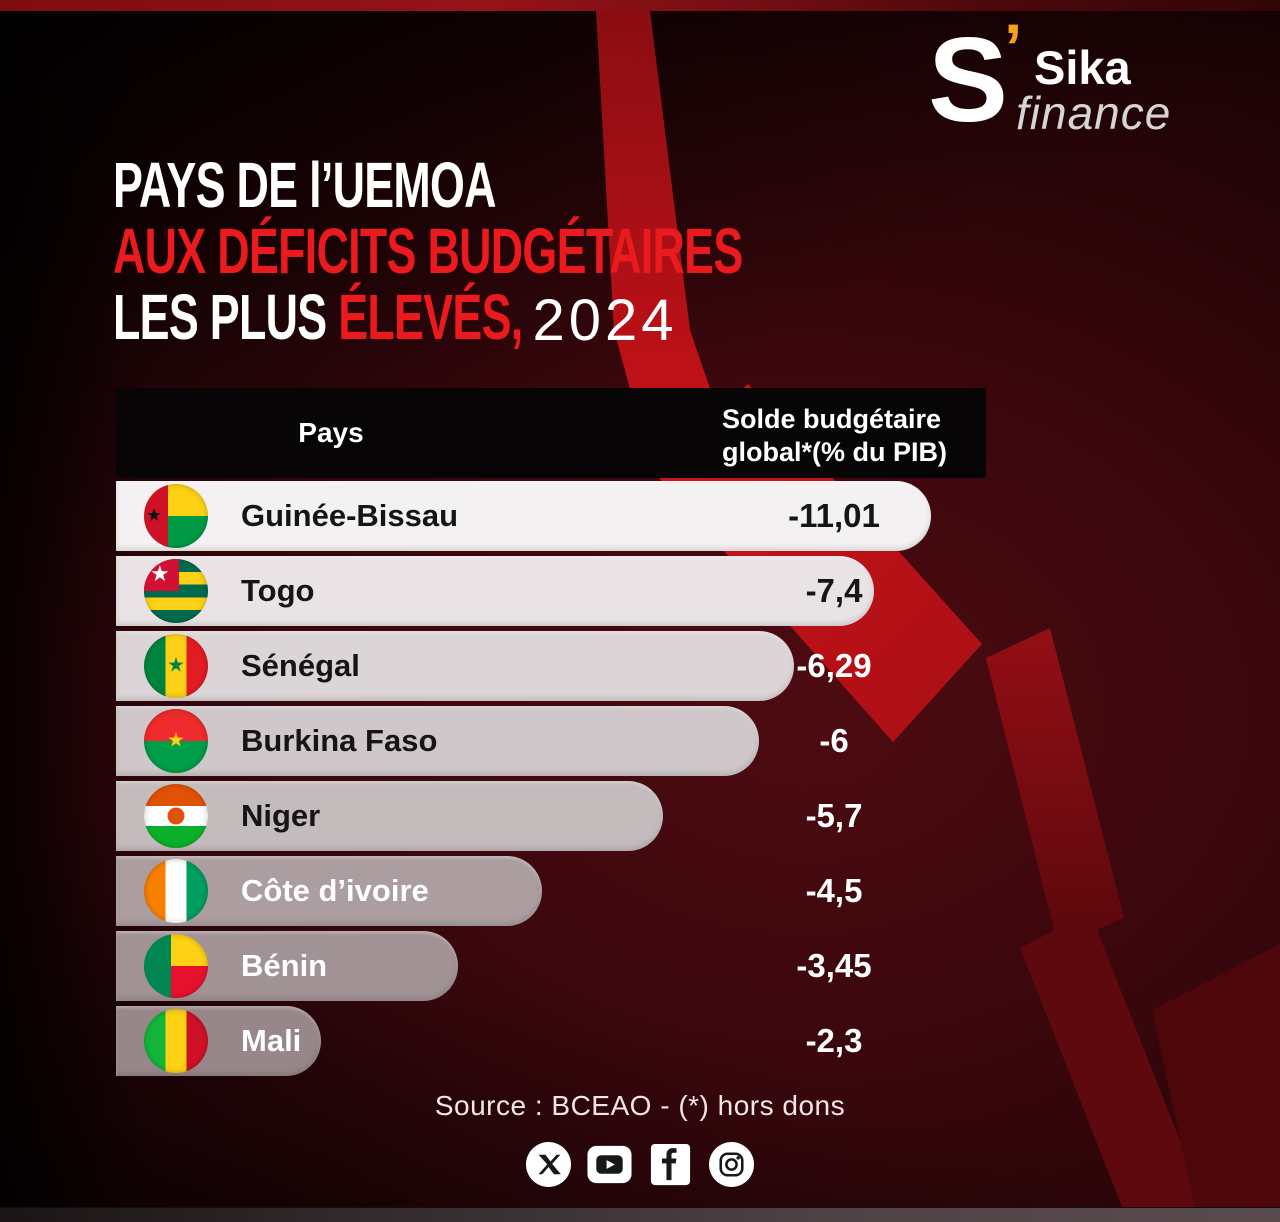 Image resolution: width=1280 pixels, height=1222 pixels. Describe the element at coordinates (832, 419) in the screenshot. I see `column-header-solde-line1: Solde budgétaire` at that location.